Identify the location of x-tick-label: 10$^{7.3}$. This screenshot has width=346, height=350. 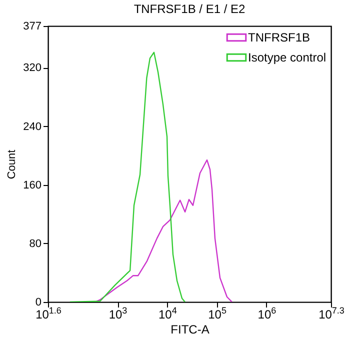
(331, 314).